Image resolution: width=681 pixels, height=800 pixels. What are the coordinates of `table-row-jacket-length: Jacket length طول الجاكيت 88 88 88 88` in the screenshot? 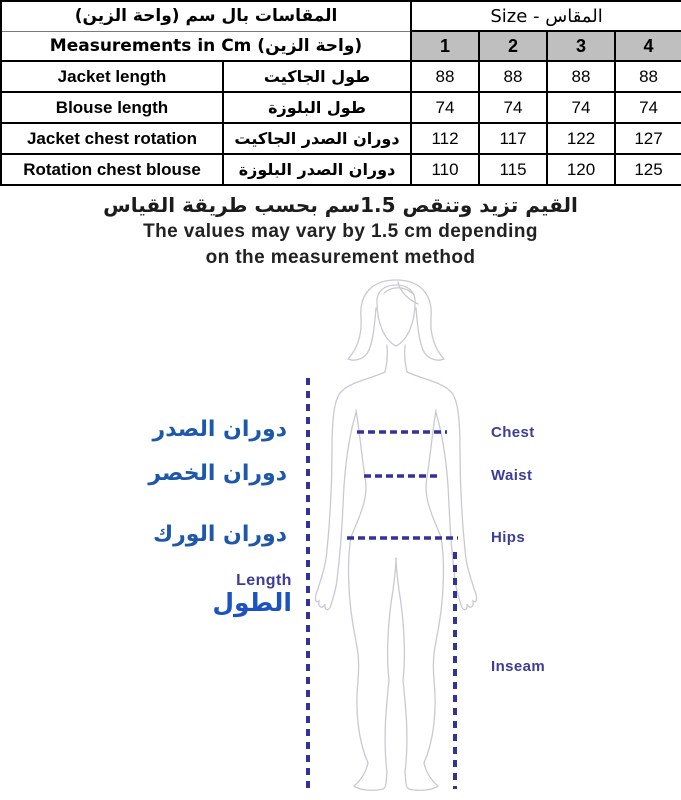 It's located at (340, 76).